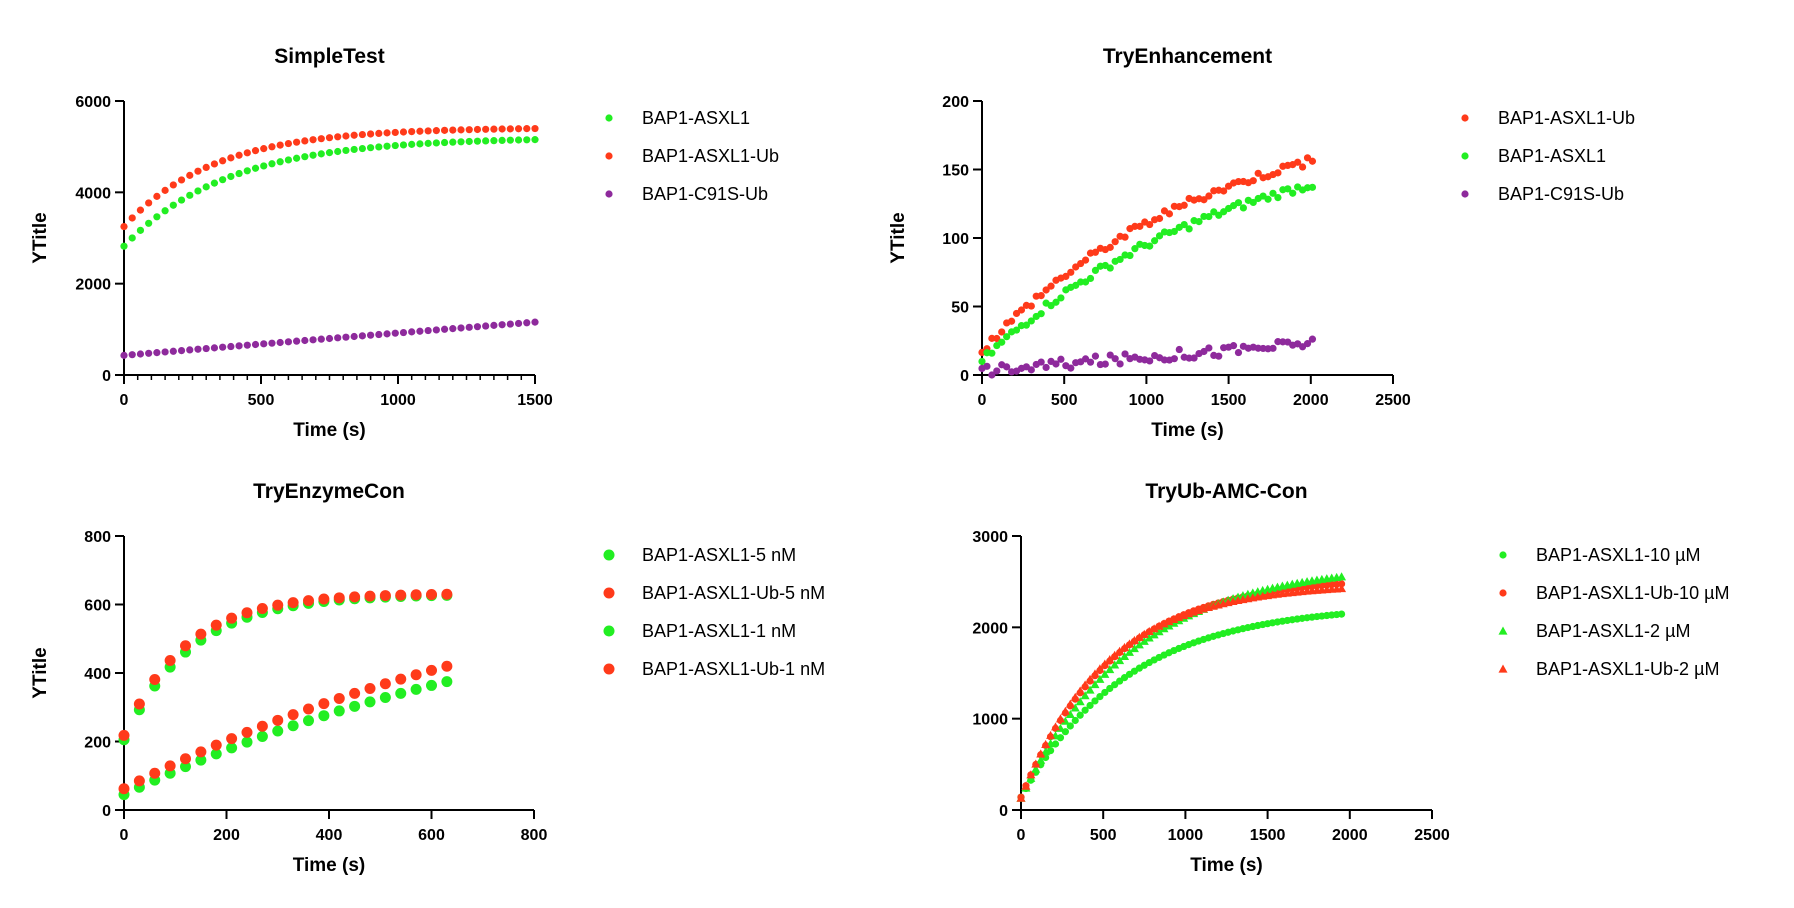 Image resolution: width=1794 pixels, height=908 pixels. Describe the element at coordinates (535, 400) in the screenshot. I see `x-tick-label: 1500` at that location.